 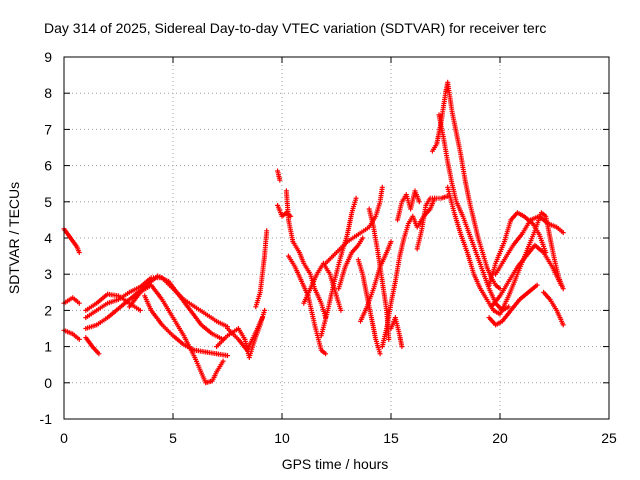 I want to click on series-track-l, so click(x=261, y=269).